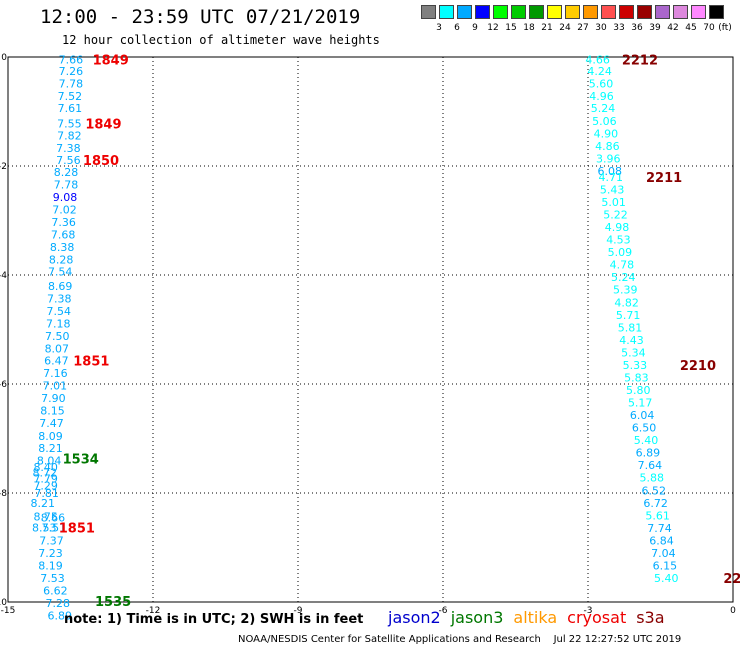 The image size is (740, 650). I want to click on swh-point: 5.22, so click(615, 215).